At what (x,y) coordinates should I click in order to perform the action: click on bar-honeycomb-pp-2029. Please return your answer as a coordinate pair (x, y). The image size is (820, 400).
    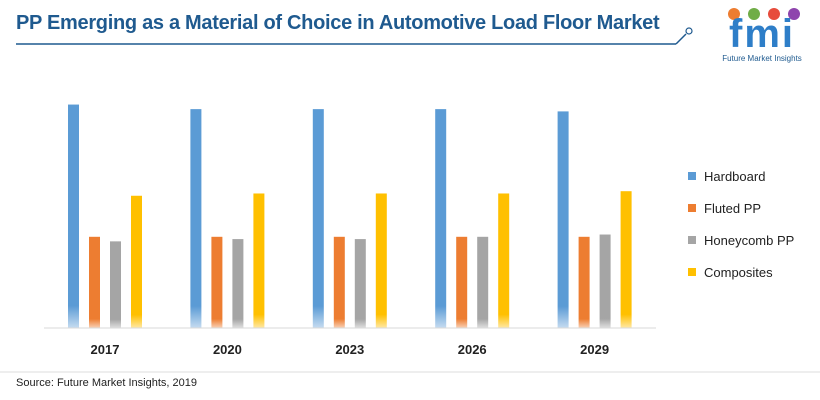
    Looking at the image, I should click on (605, 281).